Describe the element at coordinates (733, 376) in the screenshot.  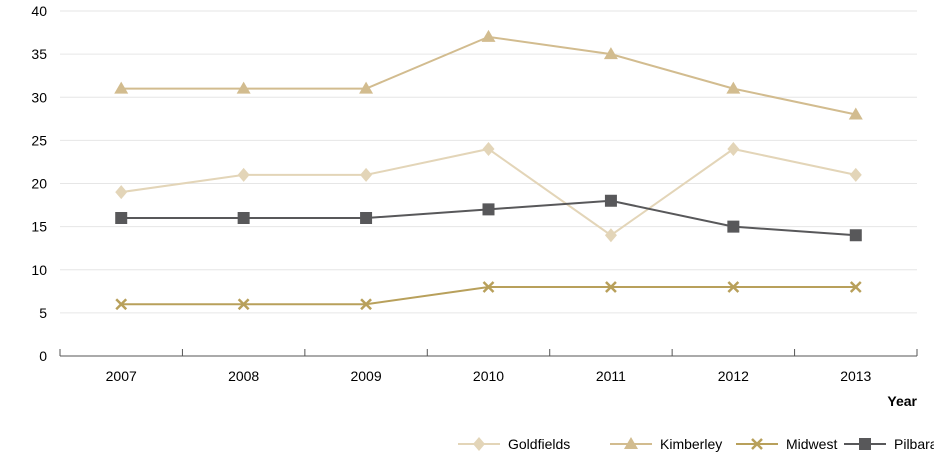
I see `x-tick-label: 2012` at that location.